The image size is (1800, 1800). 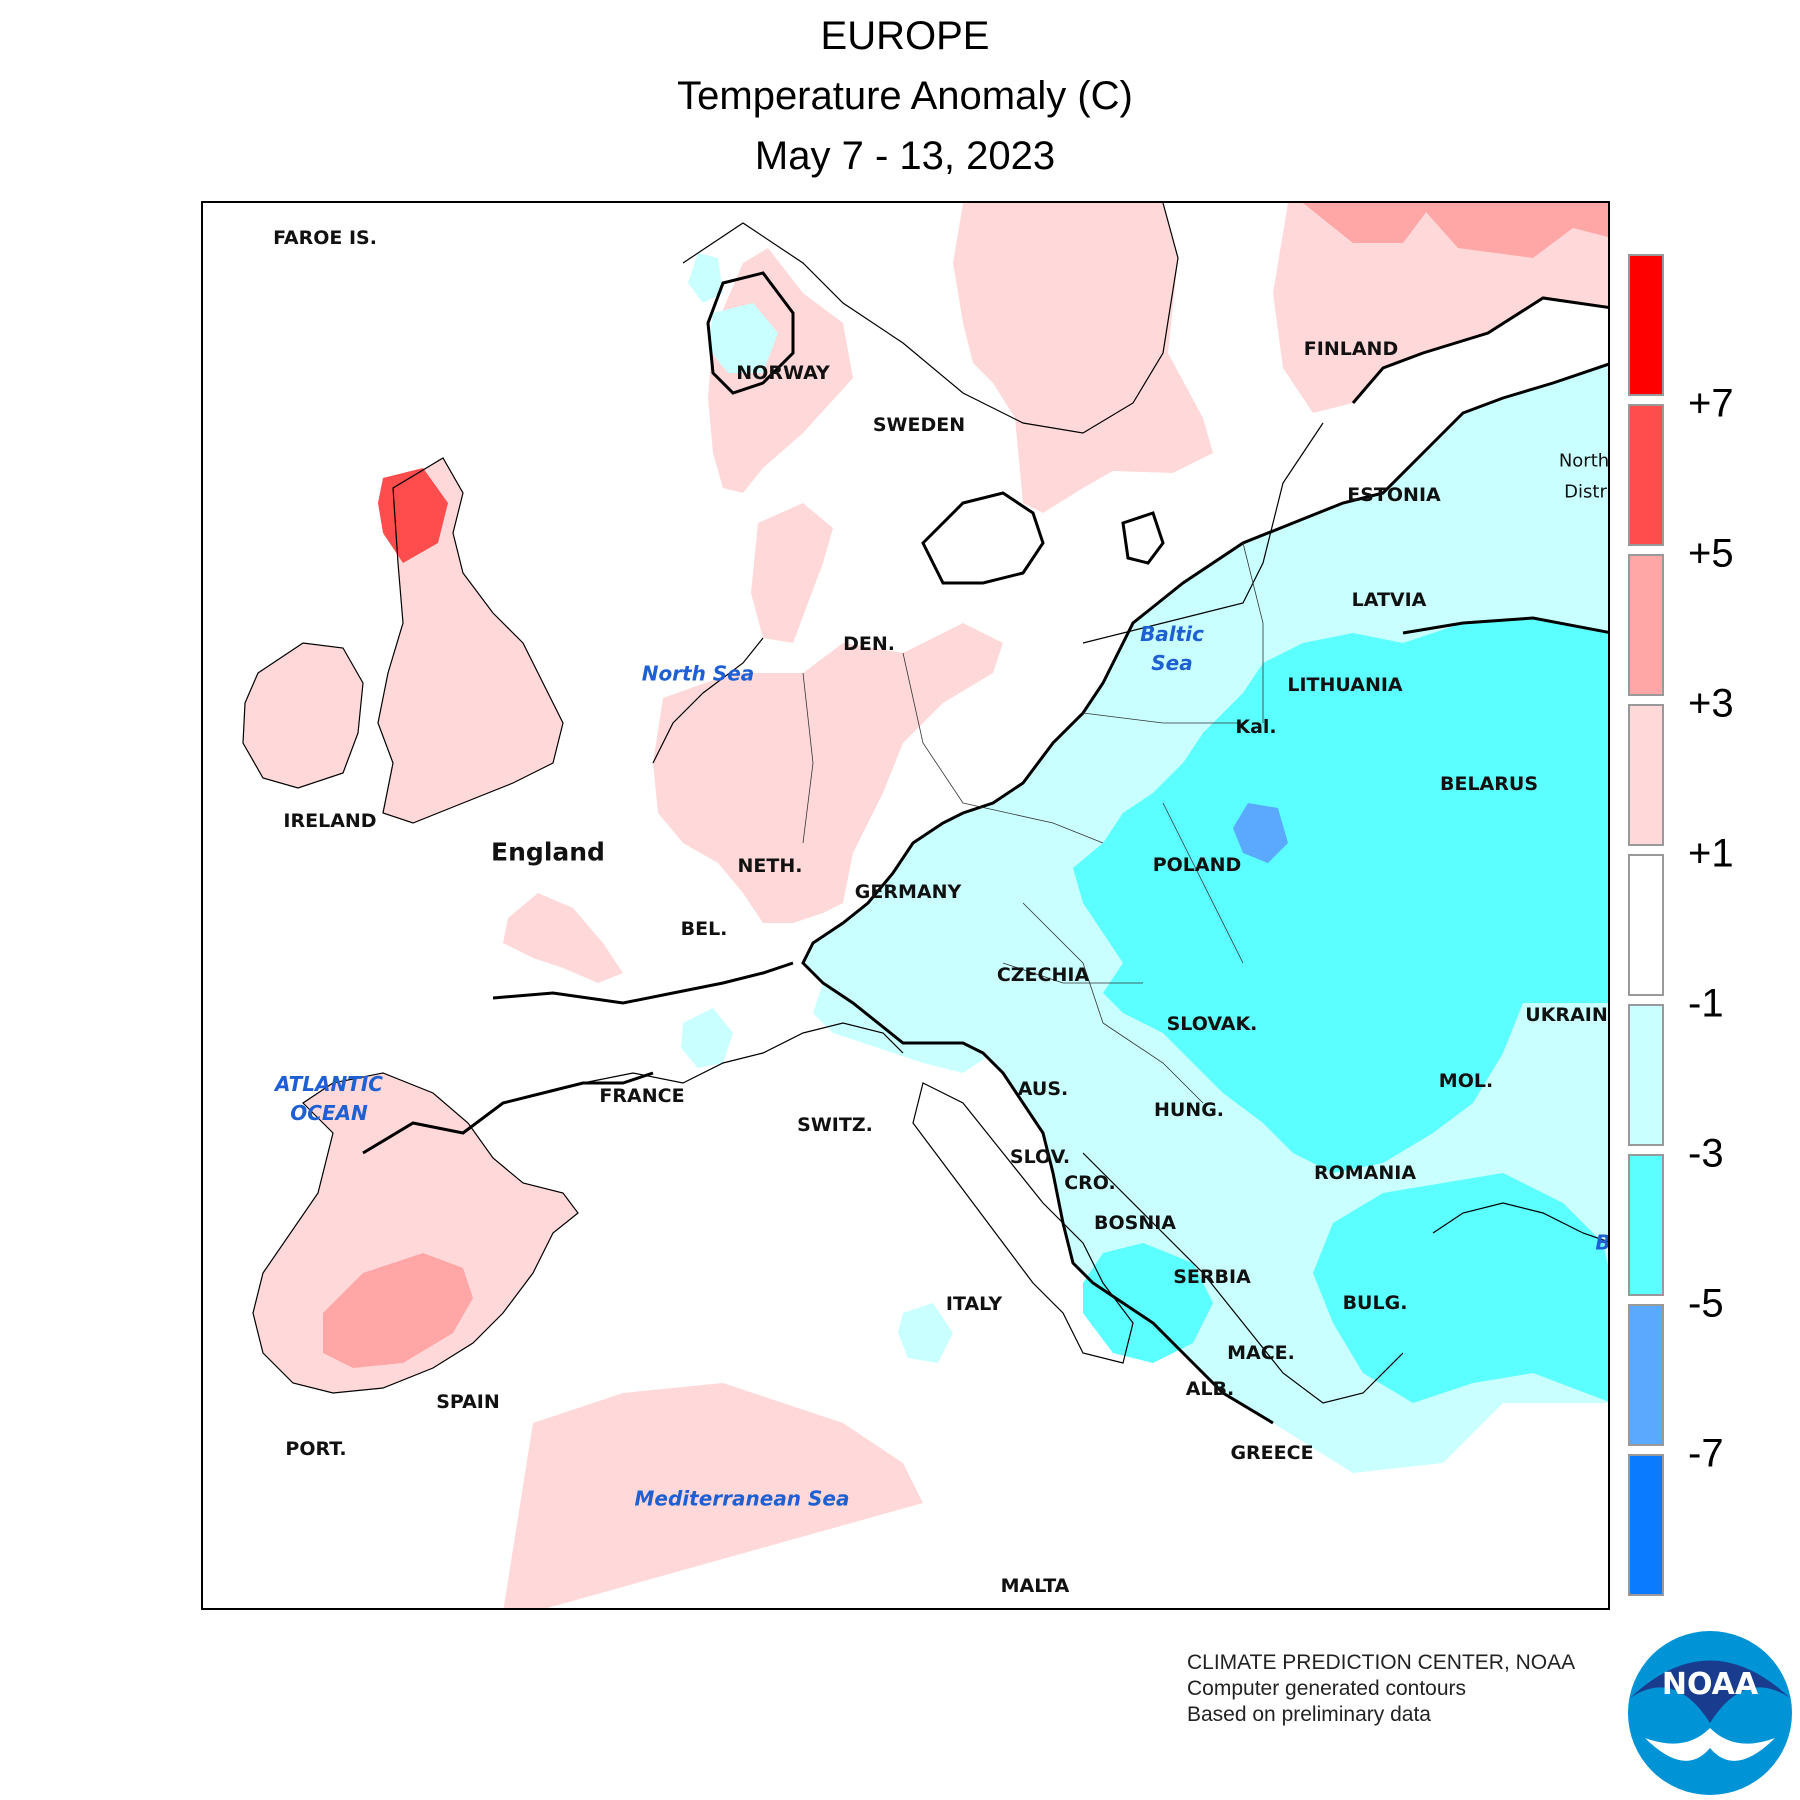 I want to click on label-netherlands: NETH., so click(x=770, y=866).